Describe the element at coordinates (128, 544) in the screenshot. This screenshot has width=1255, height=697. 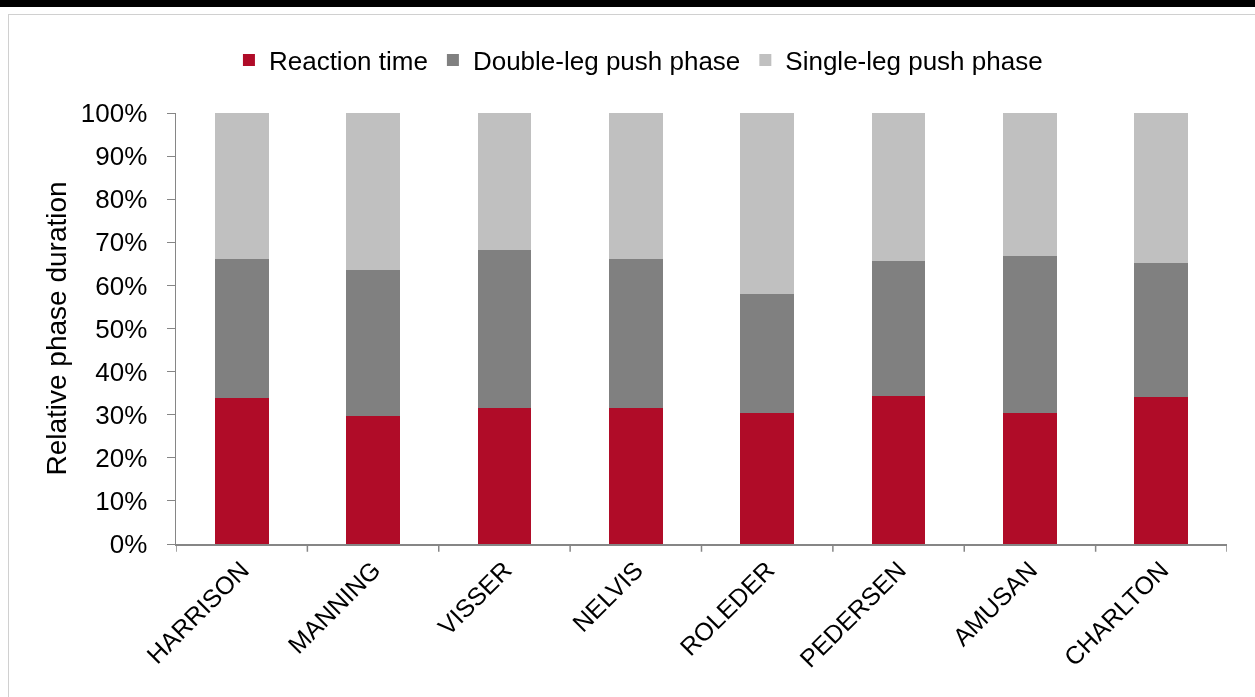
I see `y-tick-label: 0%` at that location.